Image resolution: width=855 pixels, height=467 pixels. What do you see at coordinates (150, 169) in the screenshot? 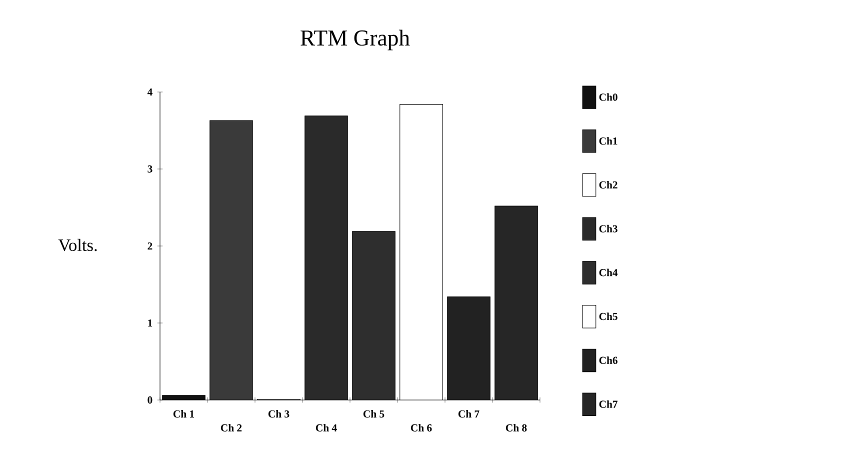
I see `y-tick-label: 3` at bounding box center [150, 169].